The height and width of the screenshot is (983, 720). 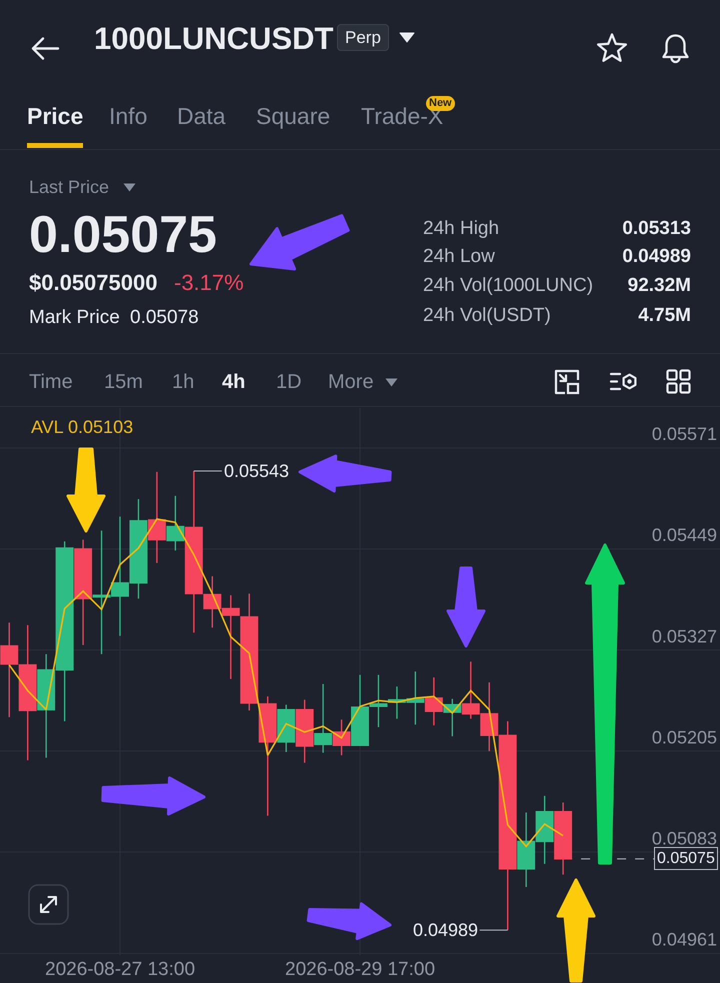 What do you see at coordinates (209, 283) in the screenshot?
I see `text: -3.17%` at bounding box center [209, 283].